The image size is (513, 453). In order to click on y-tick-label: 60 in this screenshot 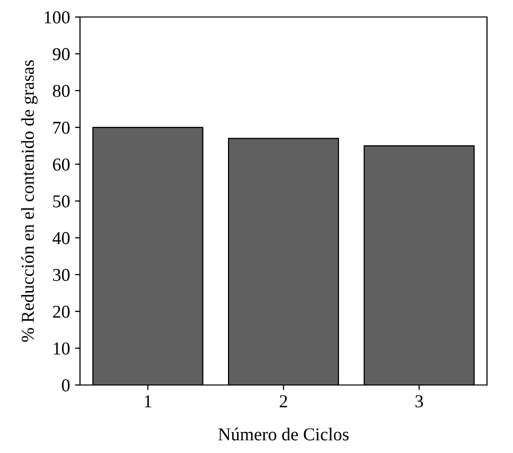, I will do `click(61, 164)`.